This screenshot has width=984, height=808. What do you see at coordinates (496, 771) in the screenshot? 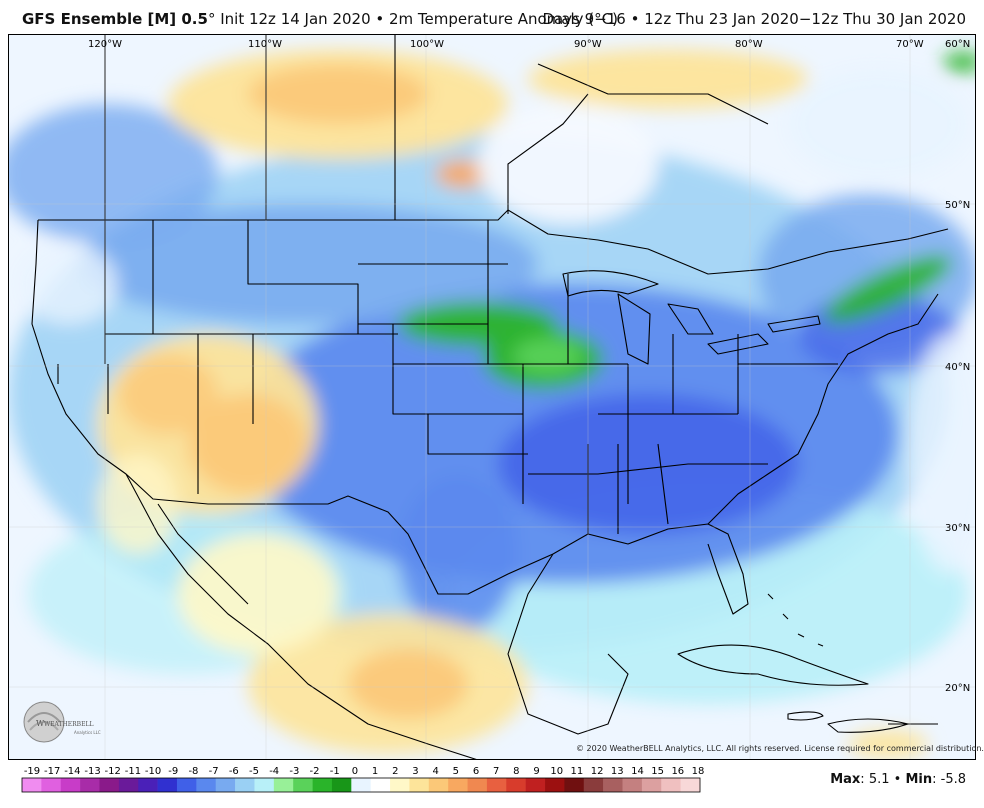
I see `colorbar-tick-label: 7` at bounding box center [496, 771].